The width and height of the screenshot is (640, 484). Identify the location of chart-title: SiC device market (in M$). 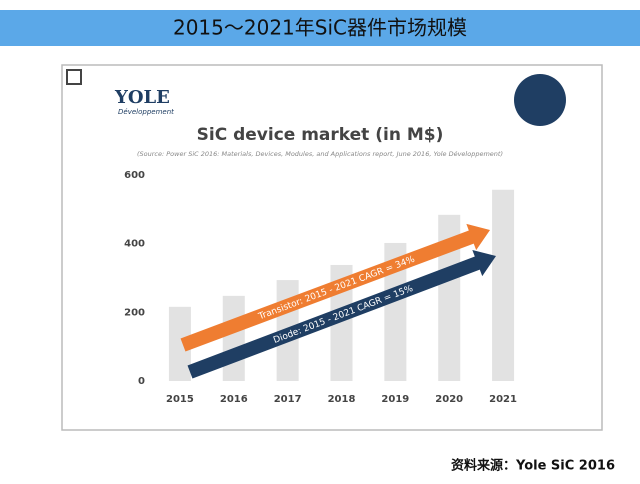
(320, 135).